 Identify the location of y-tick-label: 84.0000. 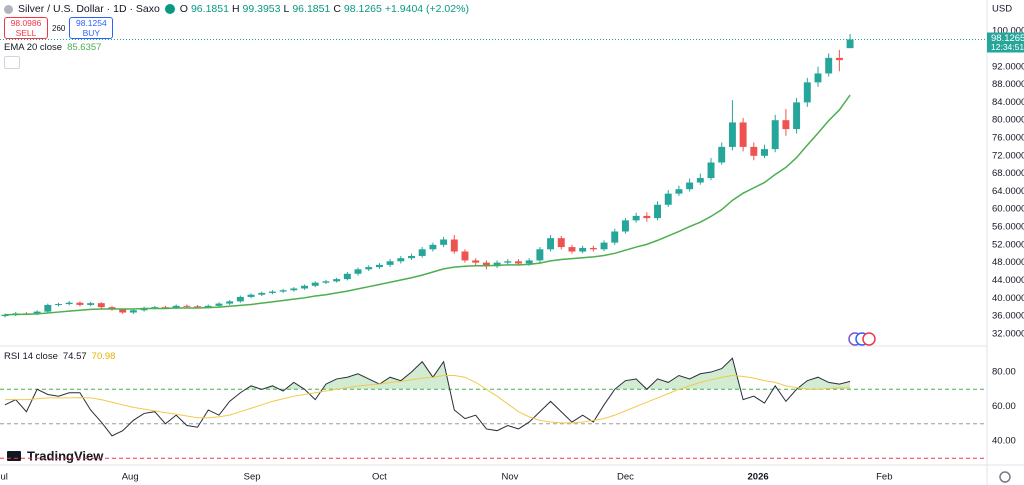
(1008, 102).